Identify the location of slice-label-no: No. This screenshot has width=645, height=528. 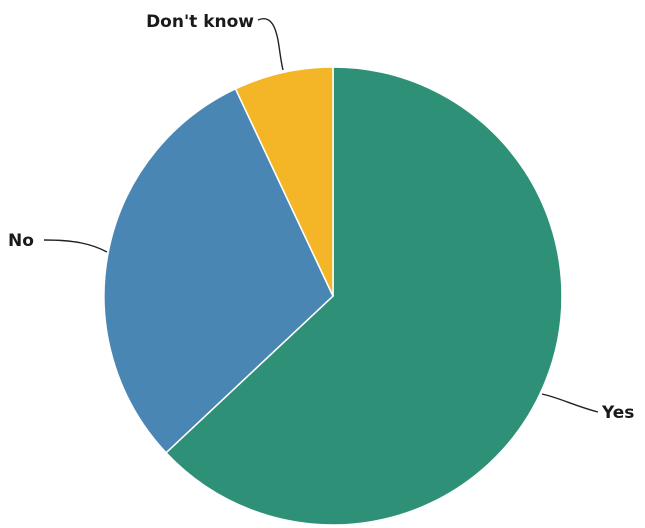
(21, 241).